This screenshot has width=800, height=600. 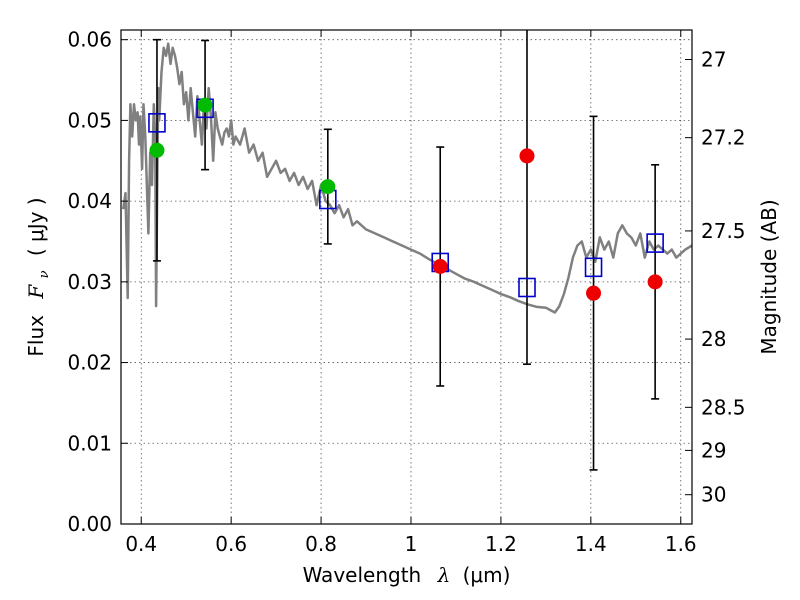 What do you see at coordinates (713, 450) in the screenshot?
I see `y2-tick-label: 29` at bounding box center [713, 450].